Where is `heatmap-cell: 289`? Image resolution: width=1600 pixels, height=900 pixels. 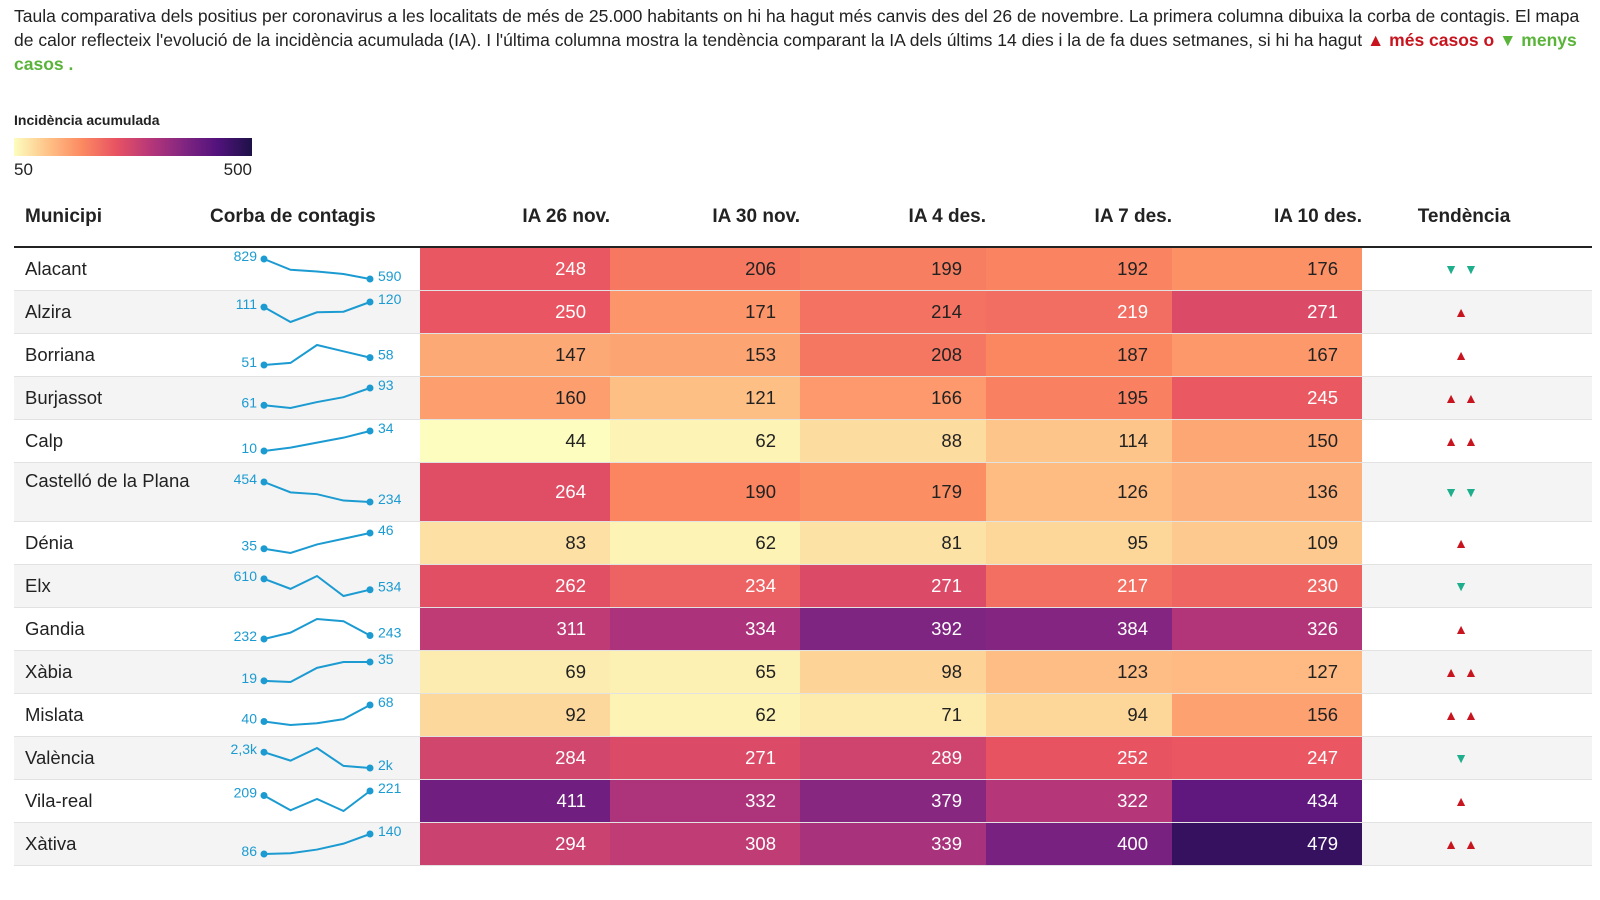
heatmap-cell: 289 is located at coordinates (893, 758).